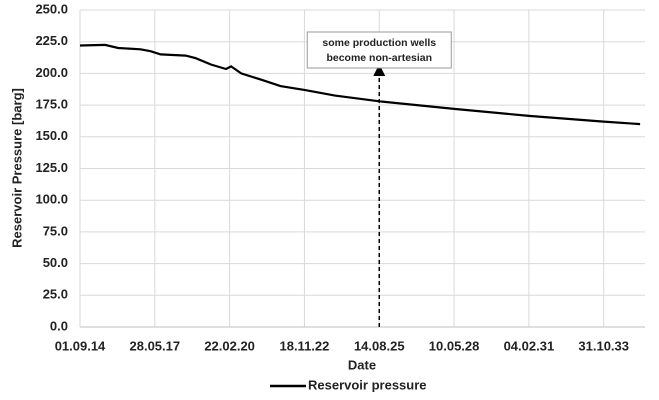 Image resolution: width=659 pixels, height=400 pixels. What do you see at coordinates (51, 40) in the screenshot?
I see `y-tick-label: 225.0` at bounding box center [51, 40].